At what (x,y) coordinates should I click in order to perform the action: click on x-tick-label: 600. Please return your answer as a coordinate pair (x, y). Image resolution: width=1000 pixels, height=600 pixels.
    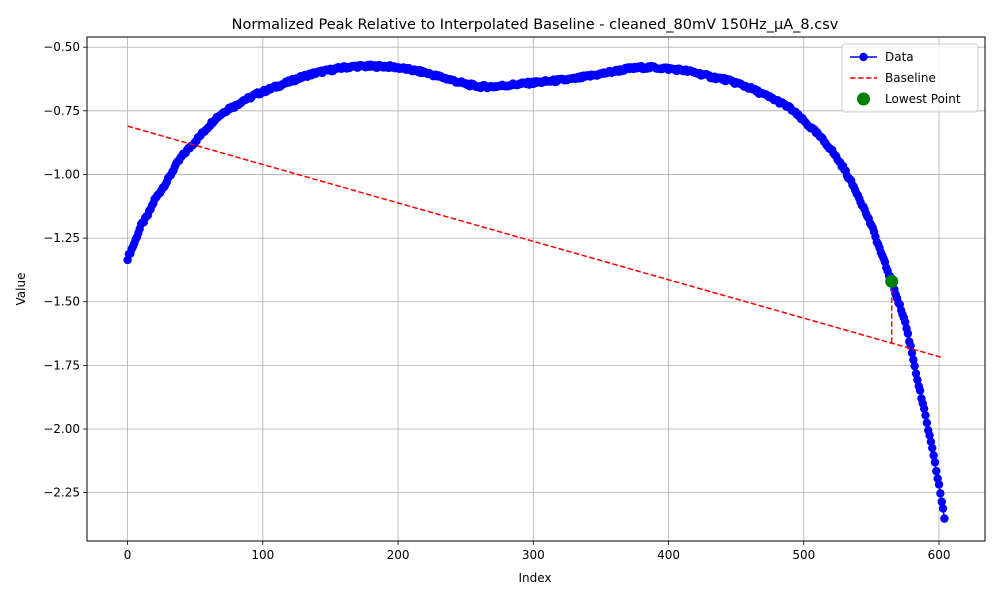
    Looking at the image, I should click on (939, 555).